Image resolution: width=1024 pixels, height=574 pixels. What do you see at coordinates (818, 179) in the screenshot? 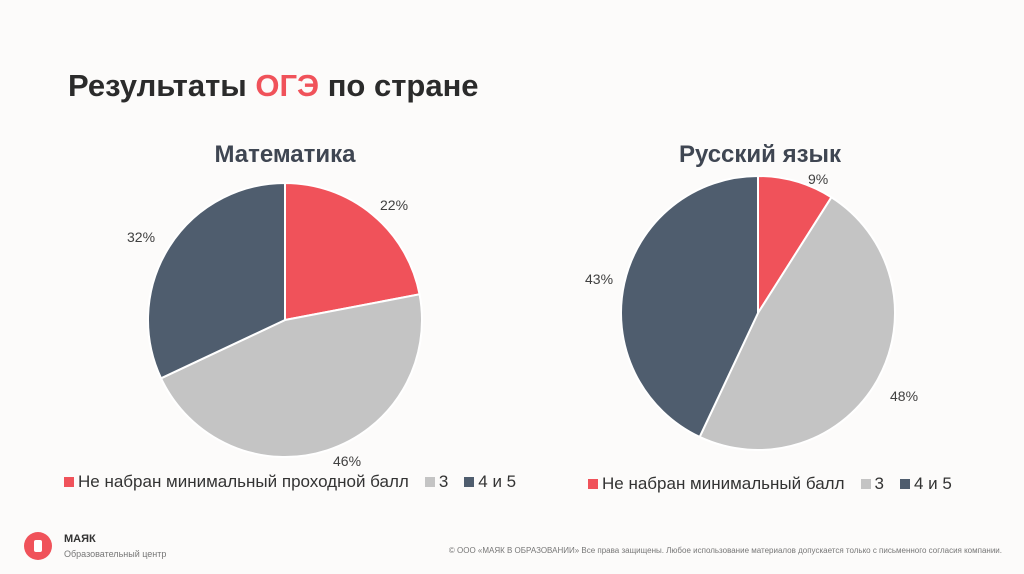
I see `label-rus-fail: 9%` at bounding box center [818, 179].